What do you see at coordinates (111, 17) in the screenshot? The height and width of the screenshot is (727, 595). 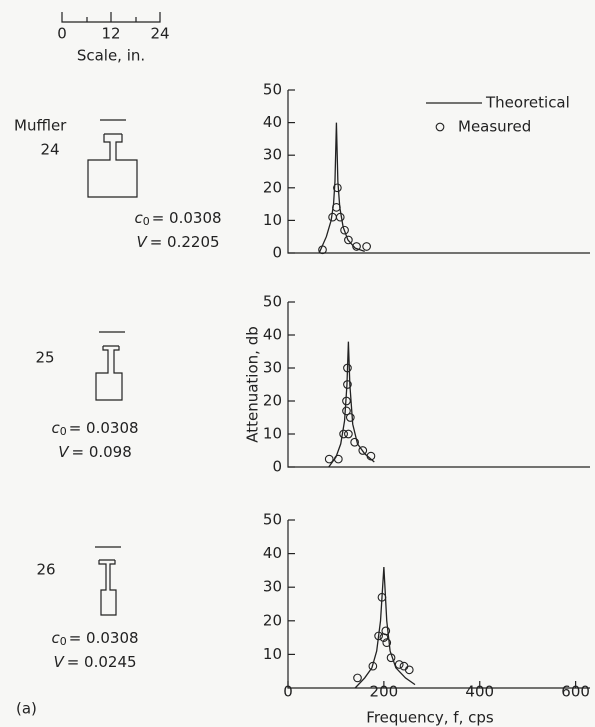 I see `scale-bar` at bounding box center [111, 17].